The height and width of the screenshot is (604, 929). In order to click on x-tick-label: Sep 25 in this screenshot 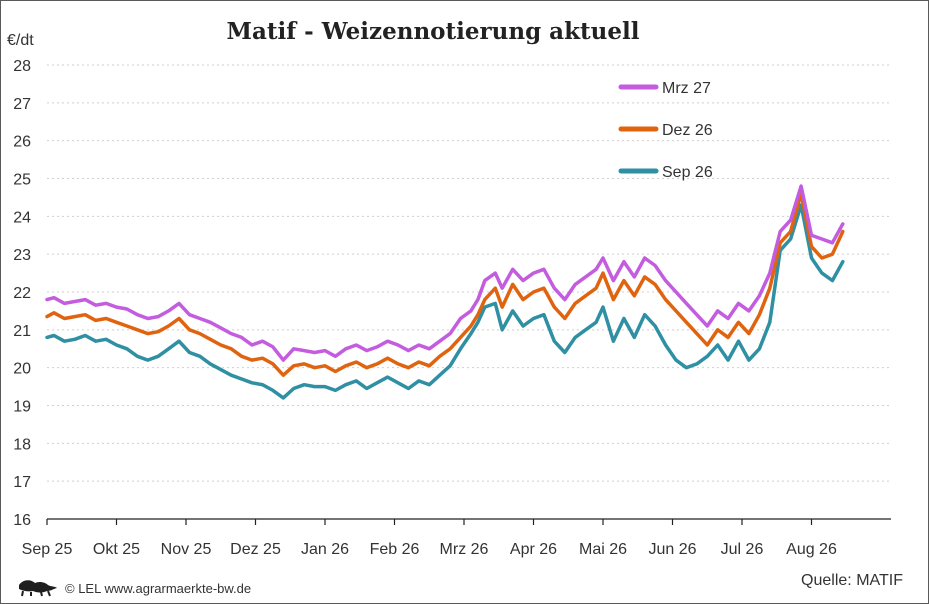, I will do `click(47, 549)`.